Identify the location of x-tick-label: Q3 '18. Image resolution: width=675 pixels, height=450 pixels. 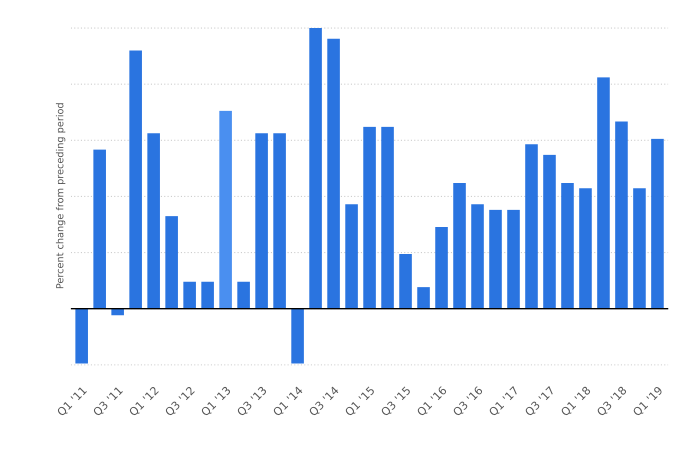
(612, 402).